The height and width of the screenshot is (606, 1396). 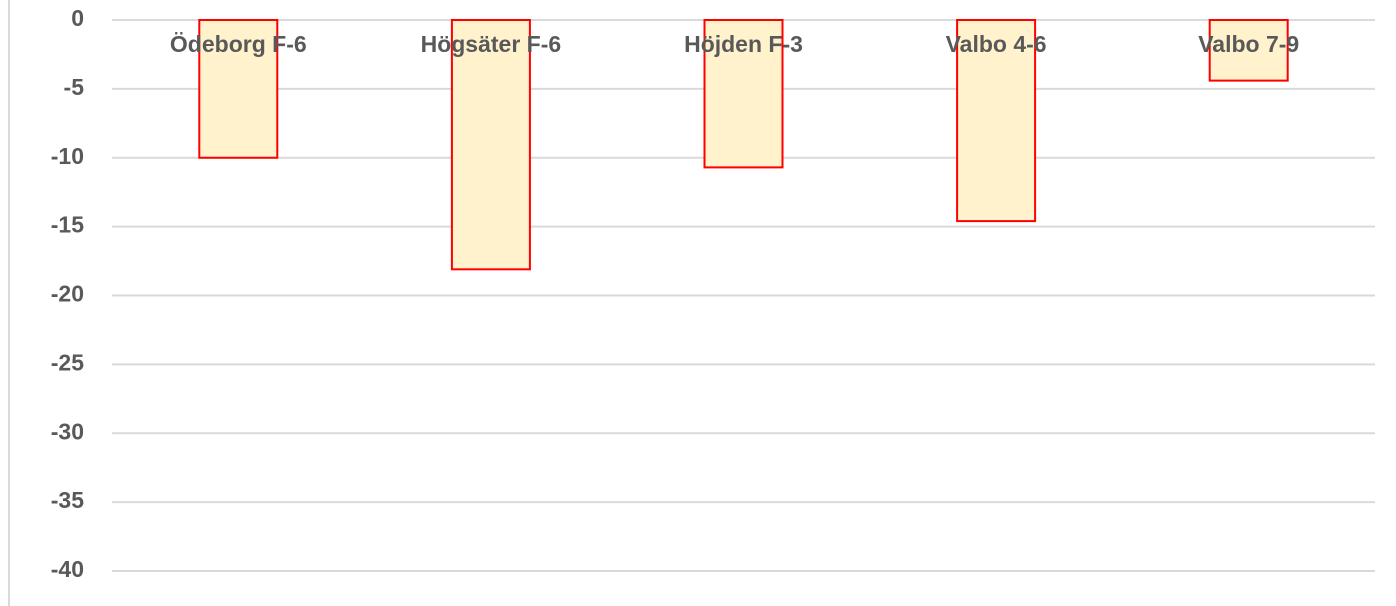 I want to click on y-tick-label: -40, so click(x=67, y=569).